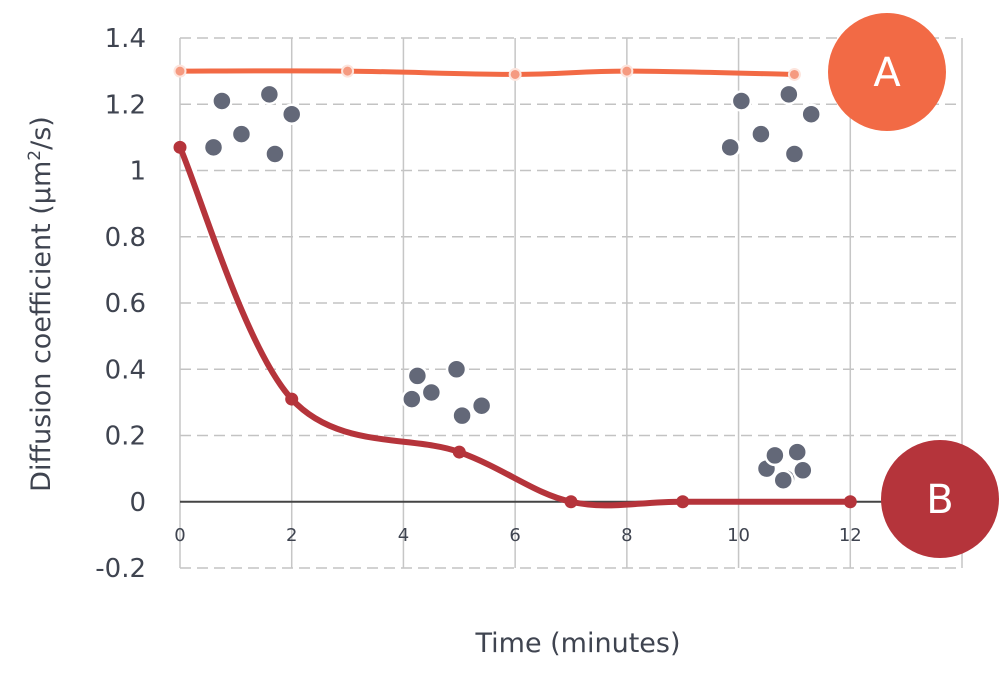  Describe the element at coordinates (41, 304) in the screenshot. I see `y-axis-title: Diffusion coefficient (μm2/s)` at that location.